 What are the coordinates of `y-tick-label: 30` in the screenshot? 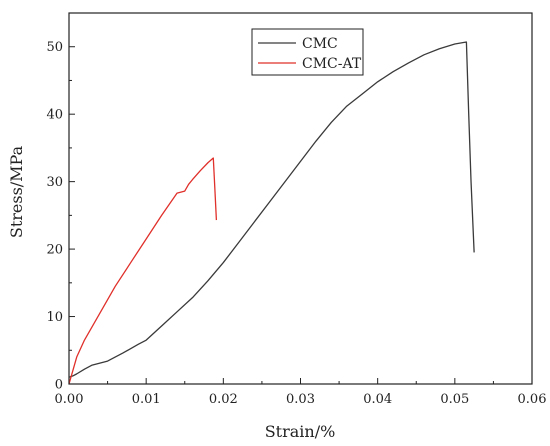 It's located at (54, 182).